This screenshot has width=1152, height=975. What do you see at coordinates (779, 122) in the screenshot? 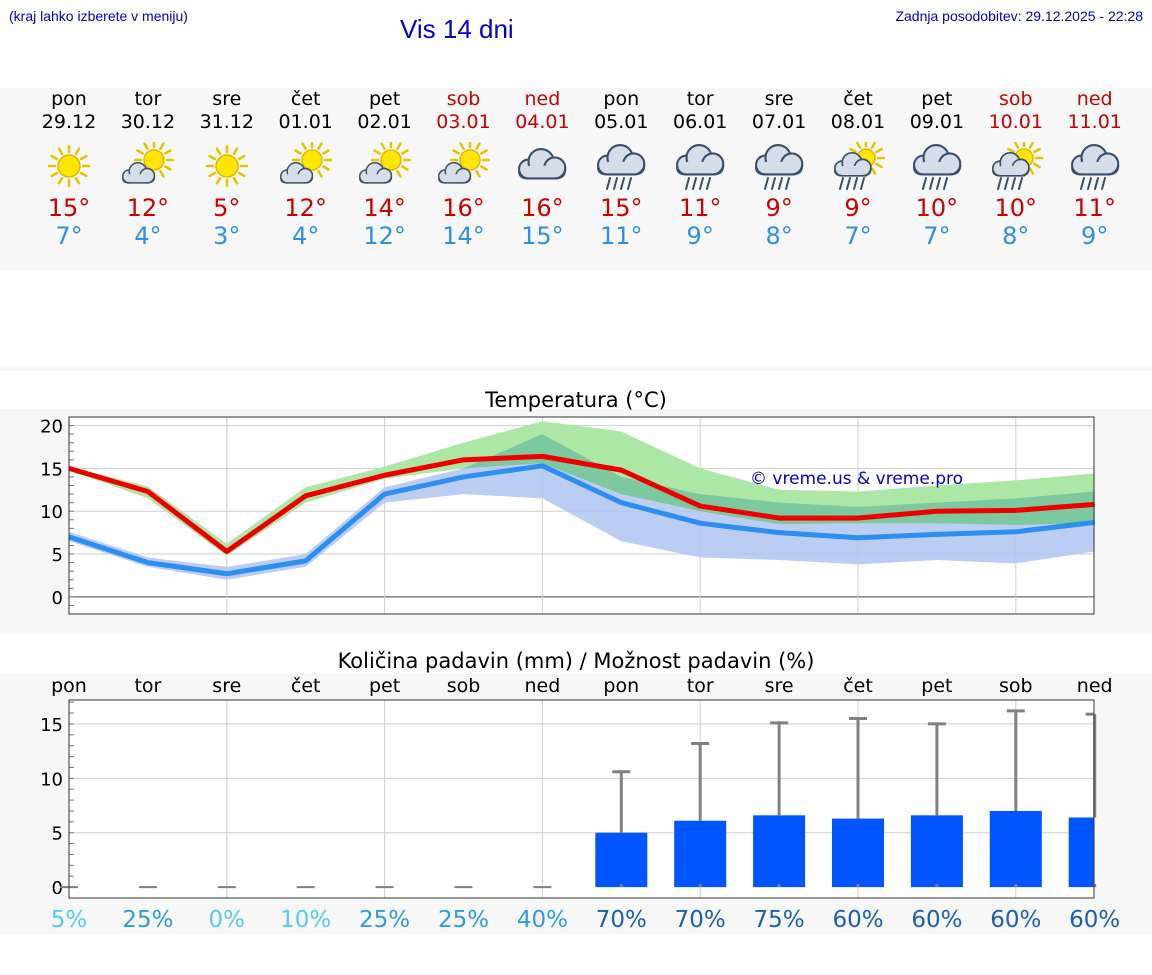
I see `day-date: 07.01` at bounding box center [779, 122].